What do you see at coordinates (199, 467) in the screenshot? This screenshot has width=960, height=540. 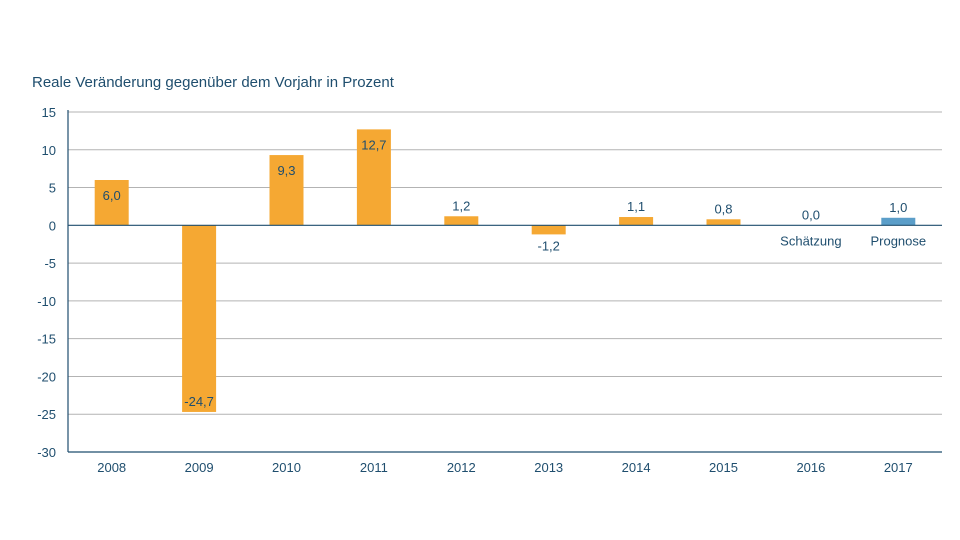 I see `x-tick-label: 2009` at bounding box center [199, 467].